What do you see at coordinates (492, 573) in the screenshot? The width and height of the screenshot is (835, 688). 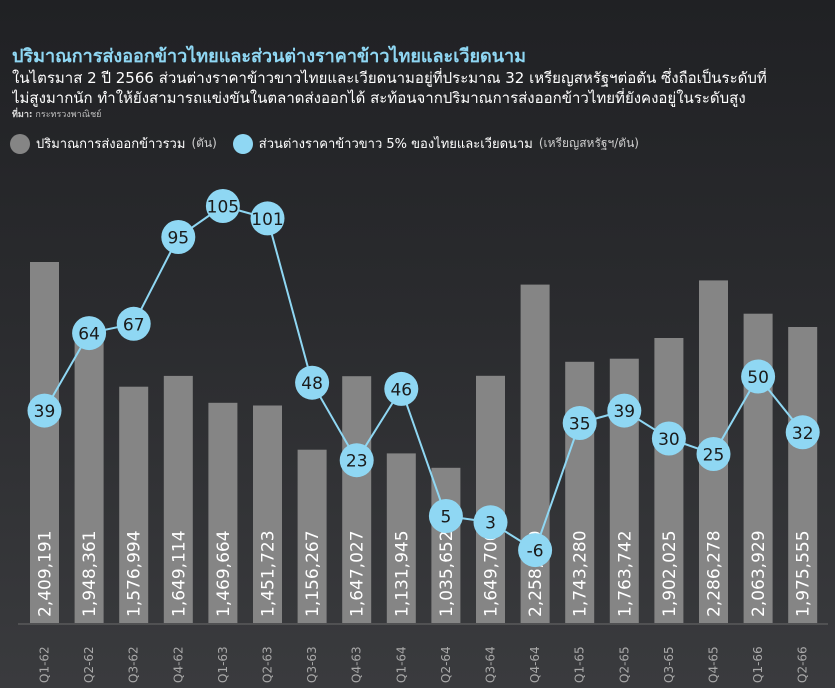 I see `bar-value-label: 1,649,700` at bounding box center [492, 573].